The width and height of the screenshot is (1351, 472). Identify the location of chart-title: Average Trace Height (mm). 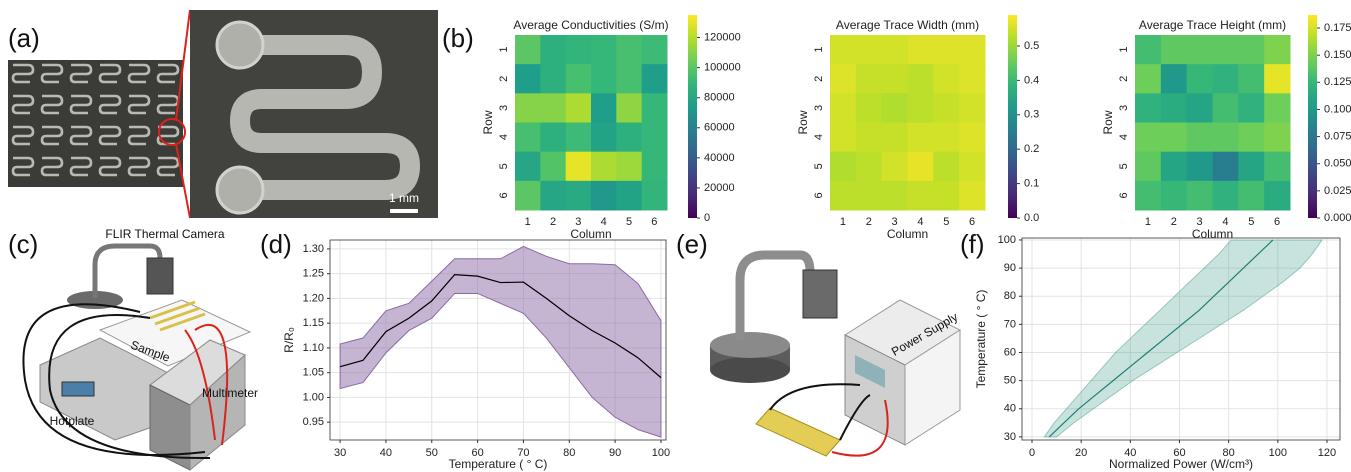
(1212, 25).